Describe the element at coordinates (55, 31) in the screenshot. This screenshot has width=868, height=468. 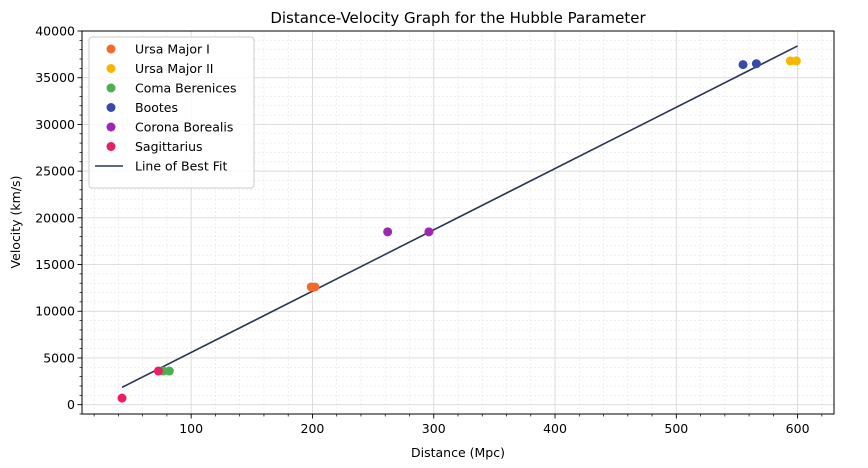
I see `y-tick-label: 40000` at that location.